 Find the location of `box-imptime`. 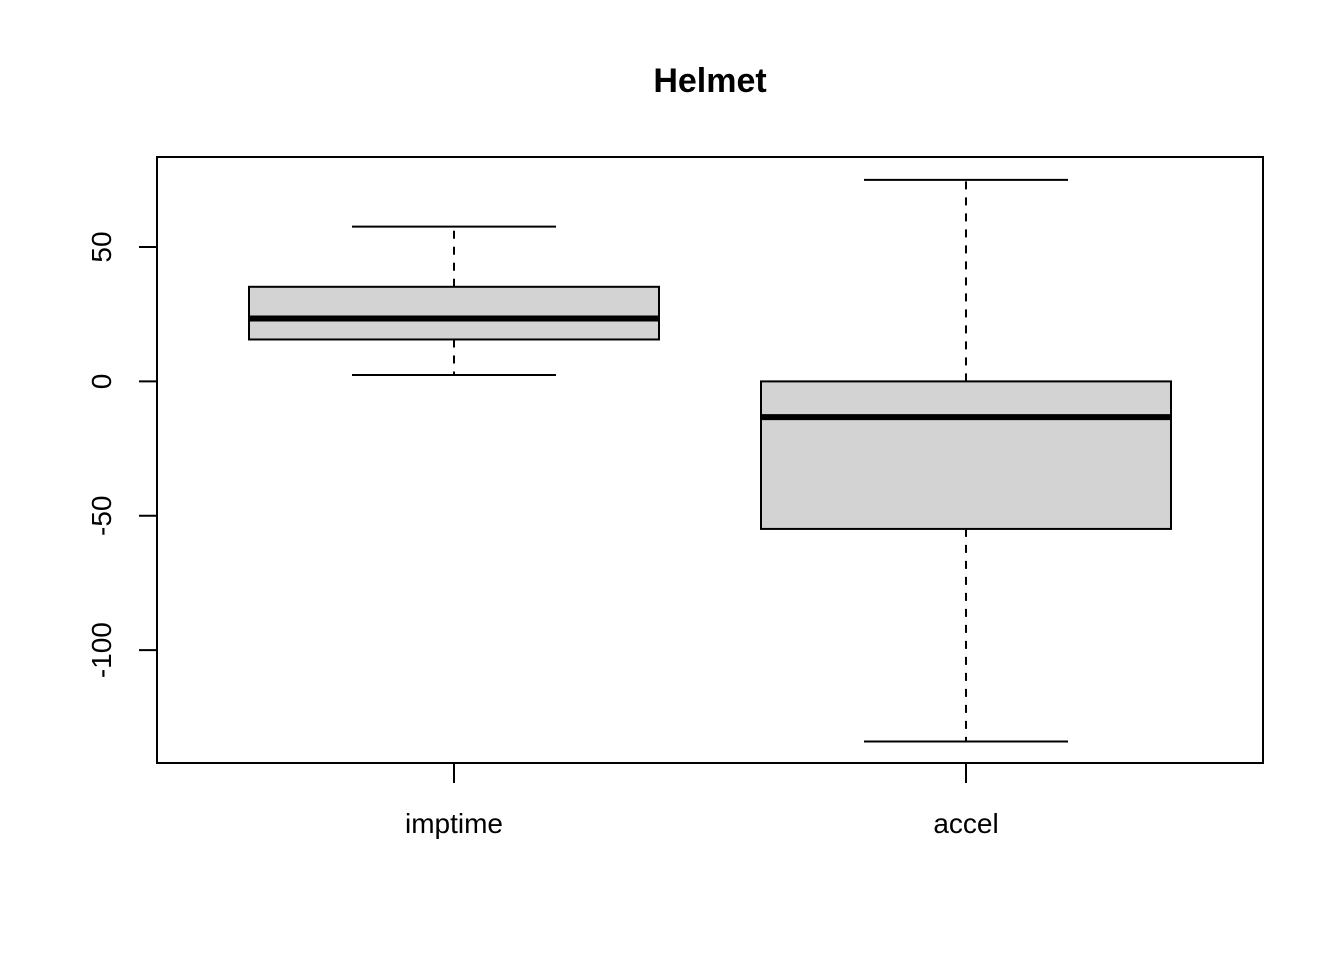

box-imptime is located at coordinates (454, 300).